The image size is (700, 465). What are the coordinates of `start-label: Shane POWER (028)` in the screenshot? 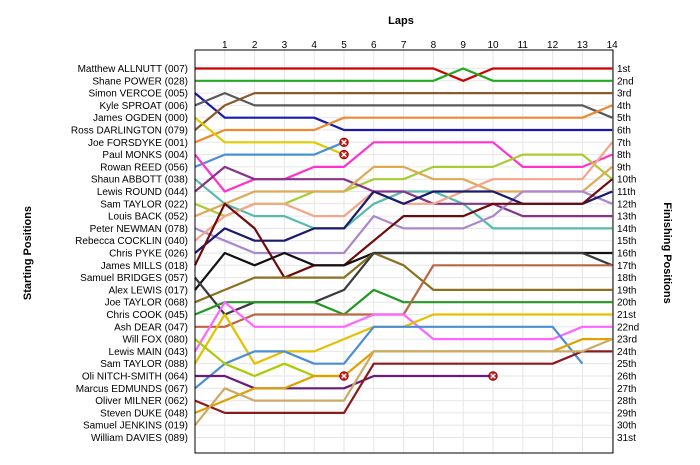 It's located at (140, 81).